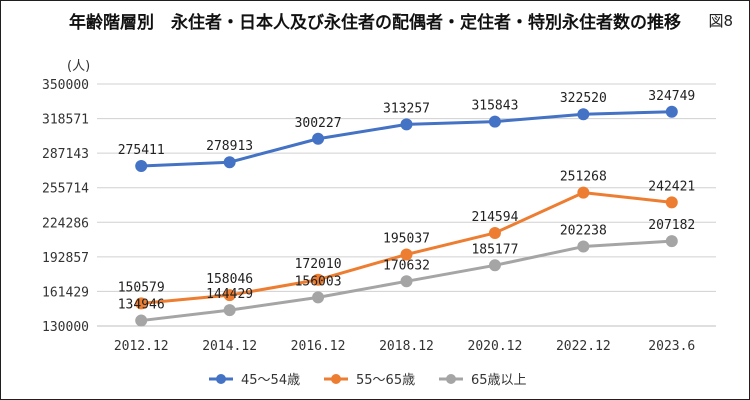 The image size is (750, 400). What do you see at coordinates (495, 346) in the screenshot?
I see `x-tick-label: 2020.12` at bounding box center [495, 346].